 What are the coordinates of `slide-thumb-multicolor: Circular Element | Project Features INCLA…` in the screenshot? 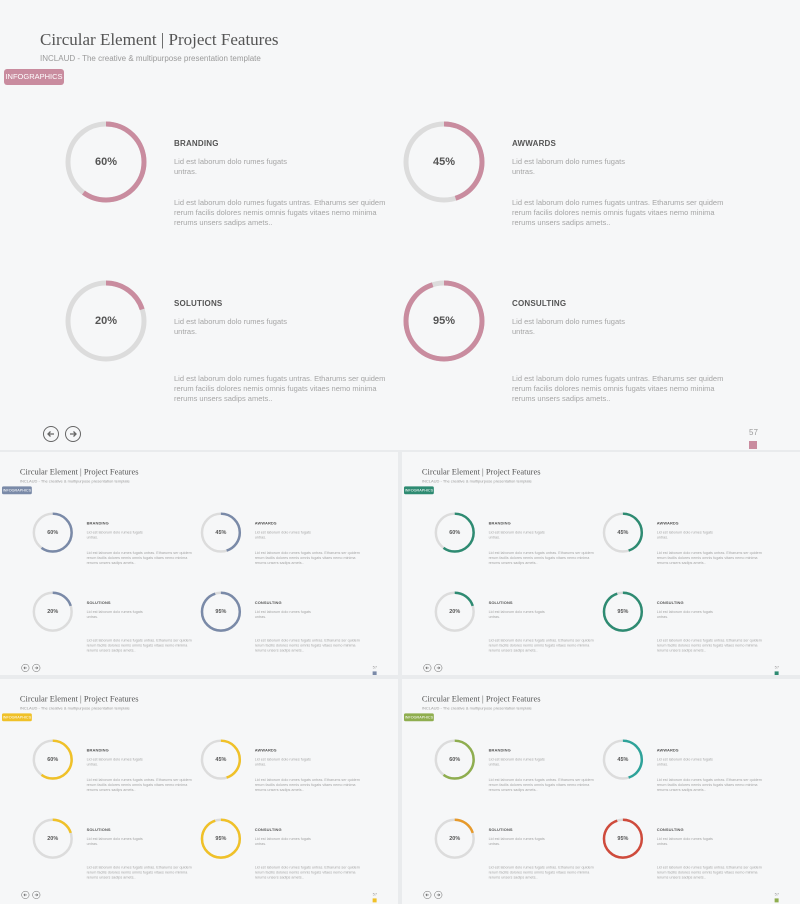 It's located at (601, 791).